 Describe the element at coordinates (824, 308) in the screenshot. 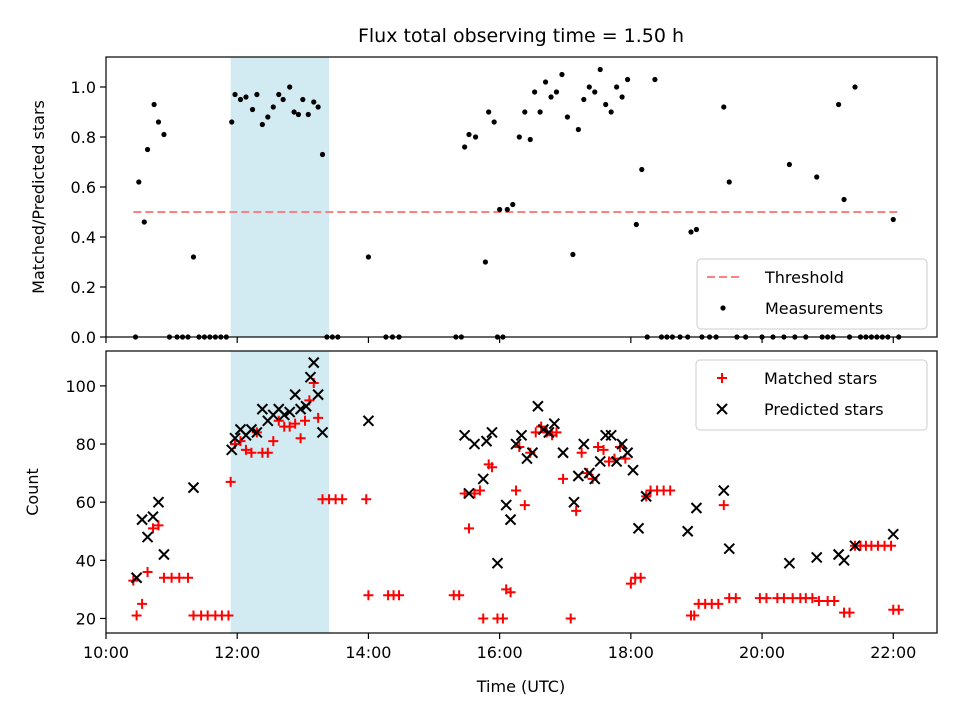

I see `legend-entry-label: Measurements` at that location.